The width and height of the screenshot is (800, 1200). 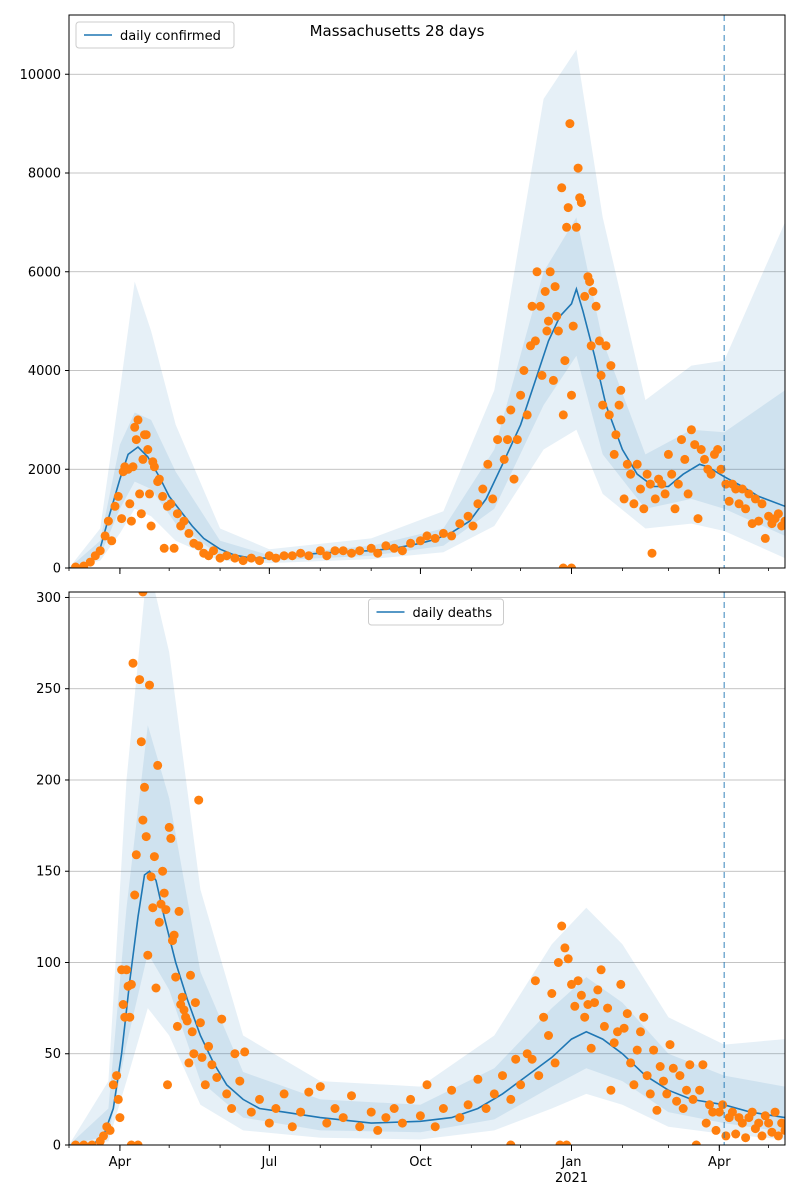 What do you see at coordinates (155, 35) in the screenshot?
I see `legend: daily confirmed` at bounding box center [155, 35].